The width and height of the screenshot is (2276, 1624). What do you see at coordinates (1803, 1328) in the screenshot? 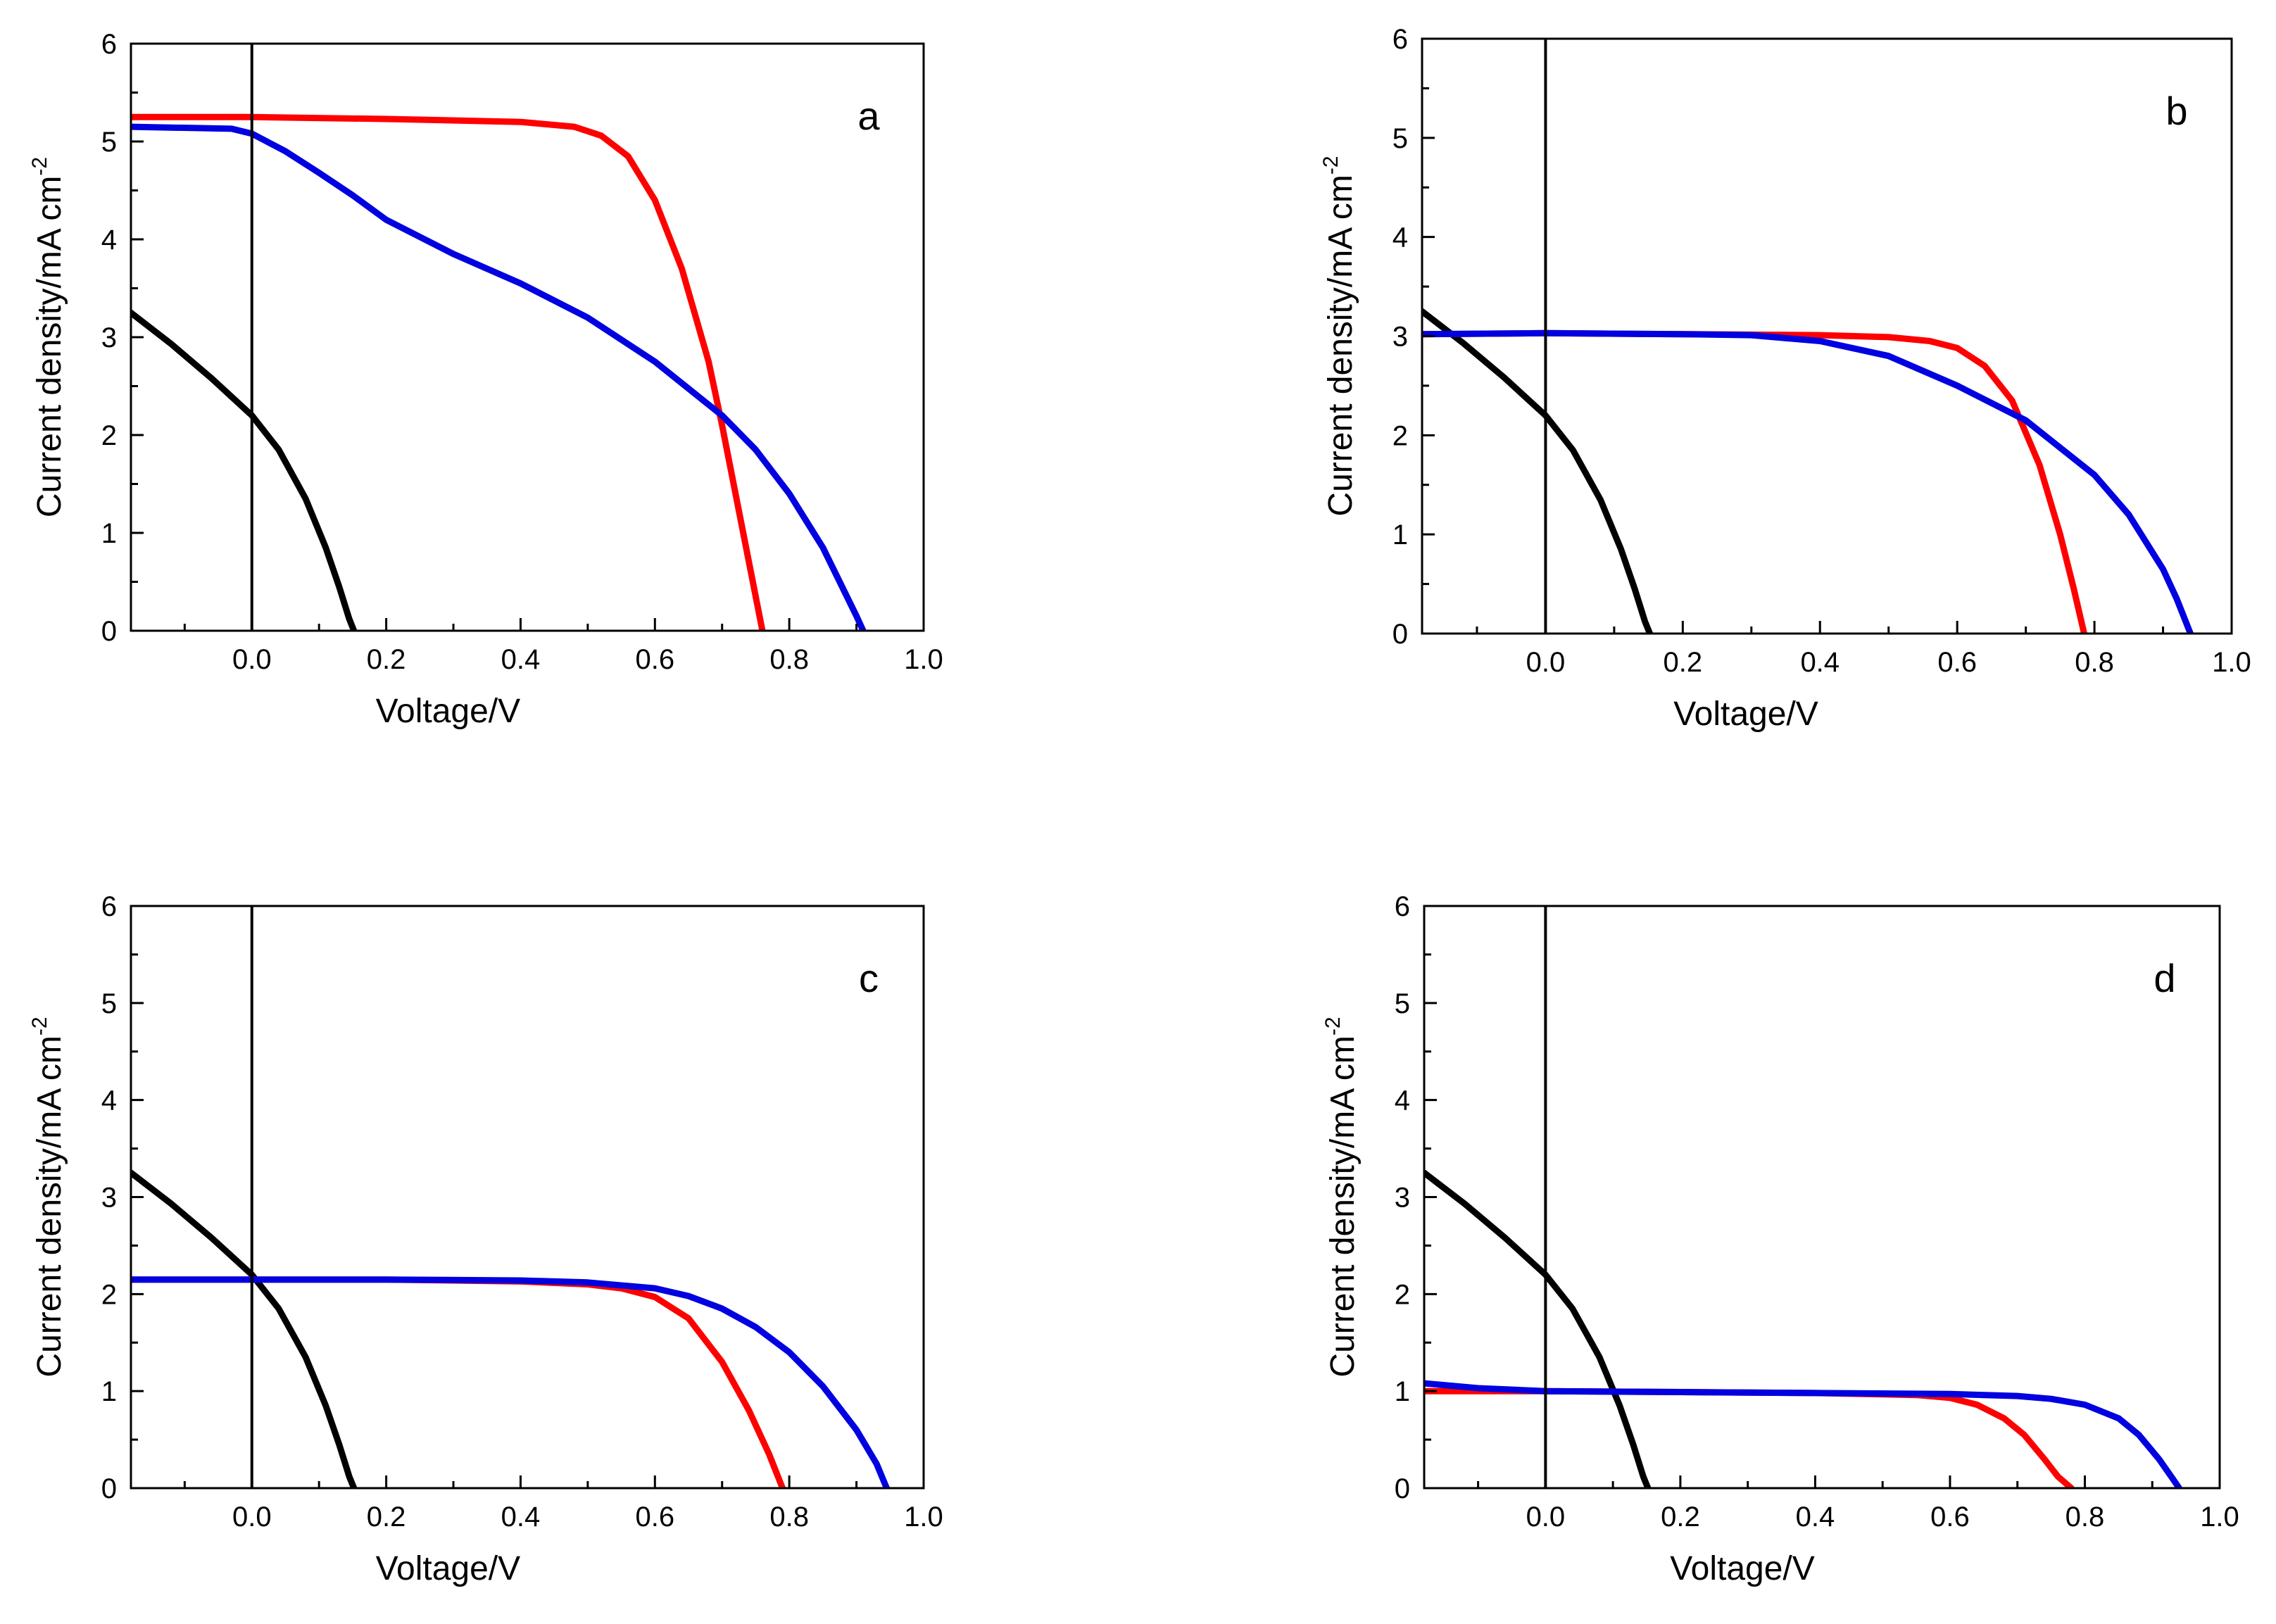
I see `curves-d` at bounding box center [1803, 1328].